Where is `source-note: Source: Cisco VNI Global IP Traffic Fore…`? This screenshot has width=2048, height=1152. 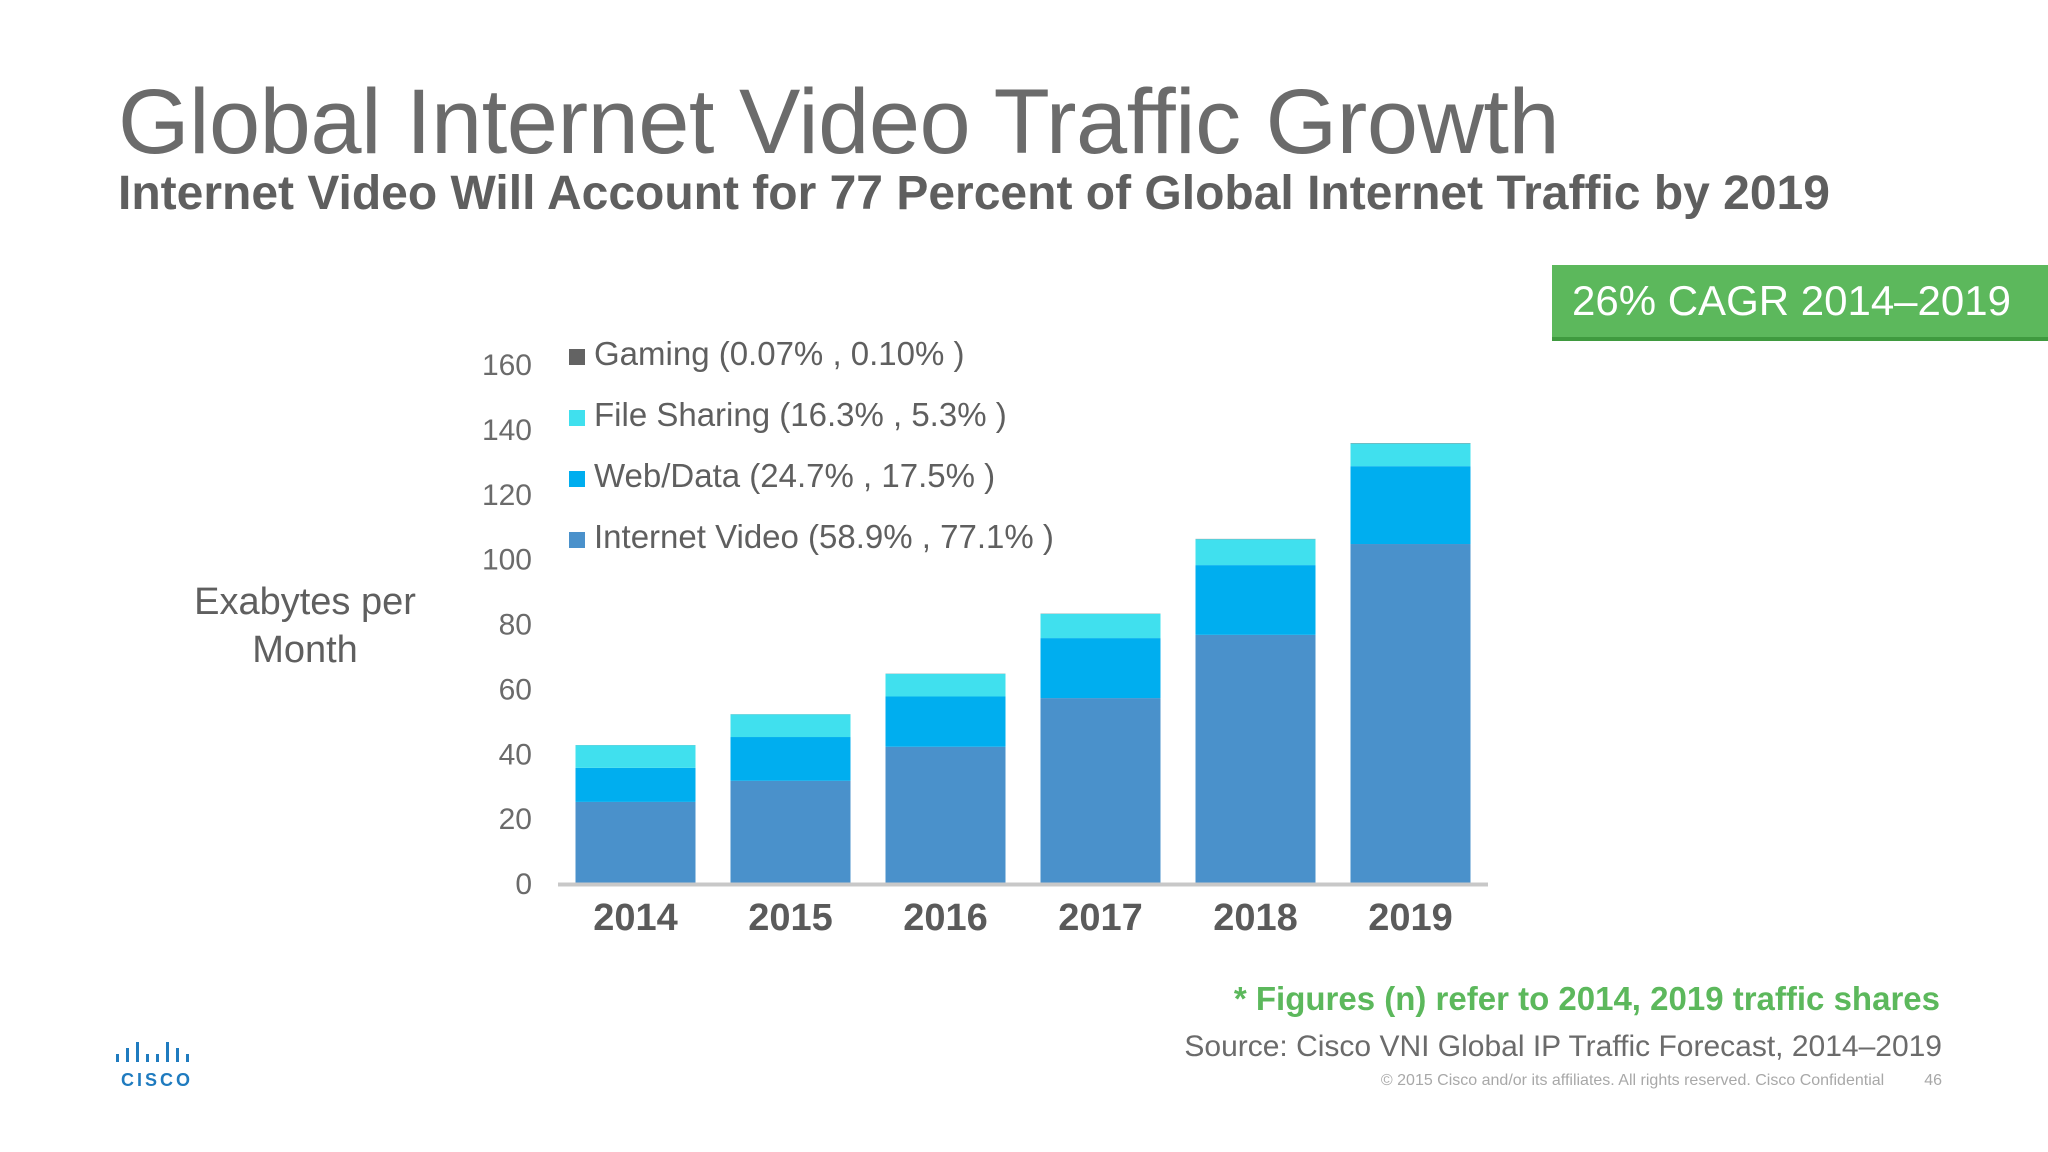 source-note: Source: Cisco VNI Global IP Traffic Fore… is located at coordinates (1563, 1046).